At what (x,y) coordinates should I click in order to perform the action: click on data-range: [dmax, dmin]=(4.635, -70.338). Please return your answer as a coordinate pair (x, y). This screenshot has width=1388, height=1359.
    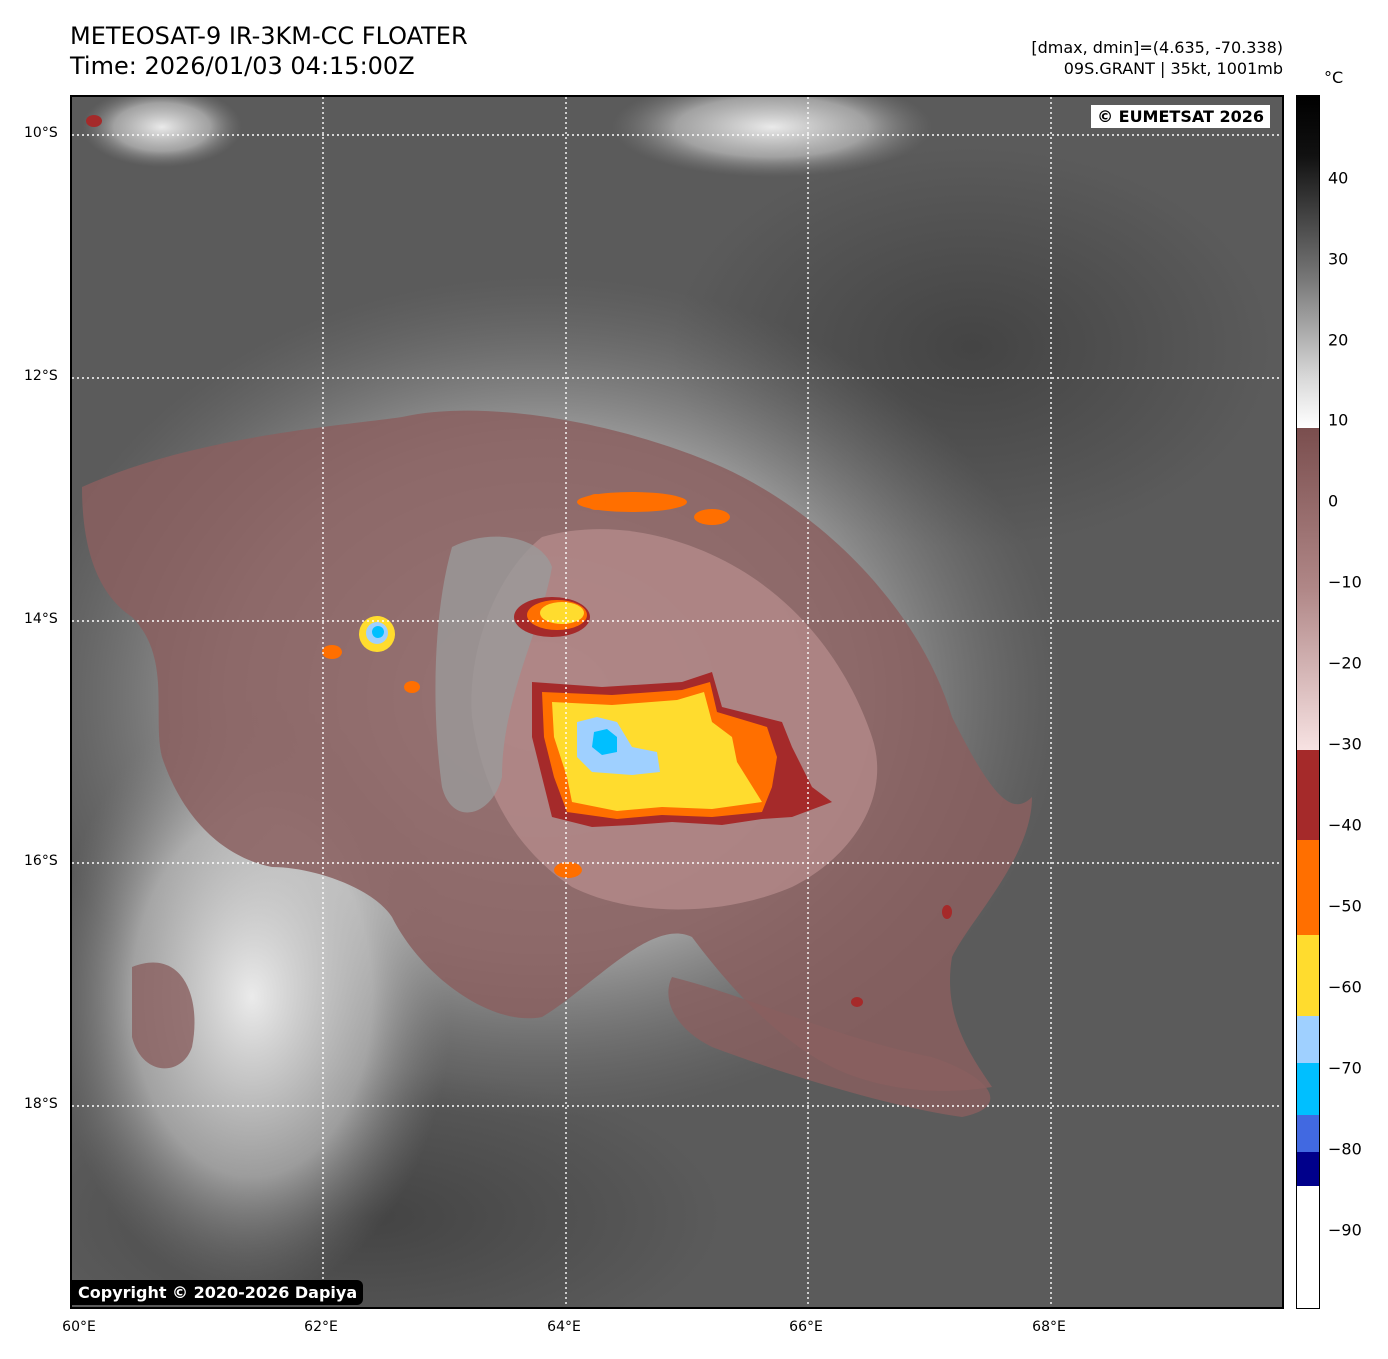
    Looking at the image, I should click on (1157, 47).